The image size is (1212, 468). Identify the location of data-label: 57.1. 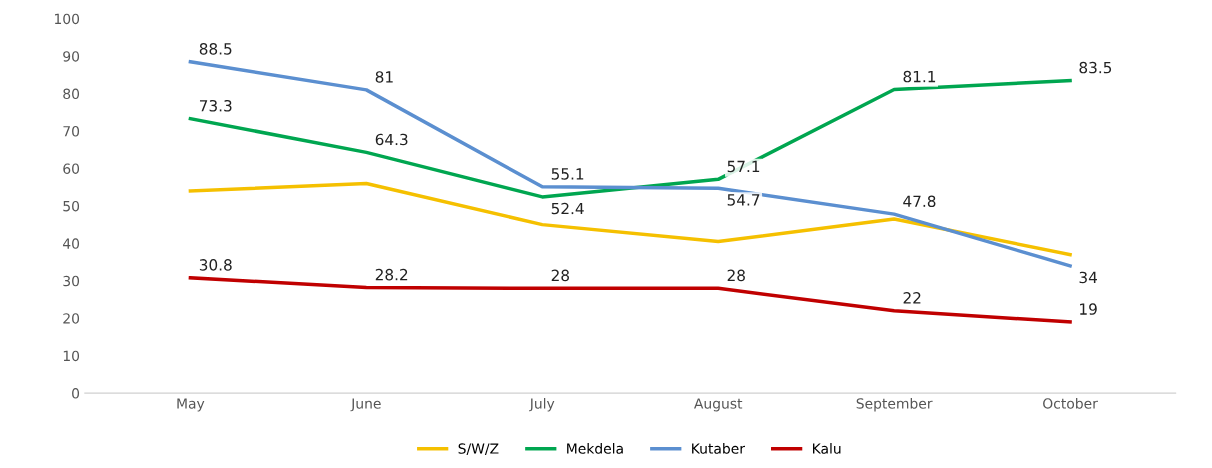
(743, 166).